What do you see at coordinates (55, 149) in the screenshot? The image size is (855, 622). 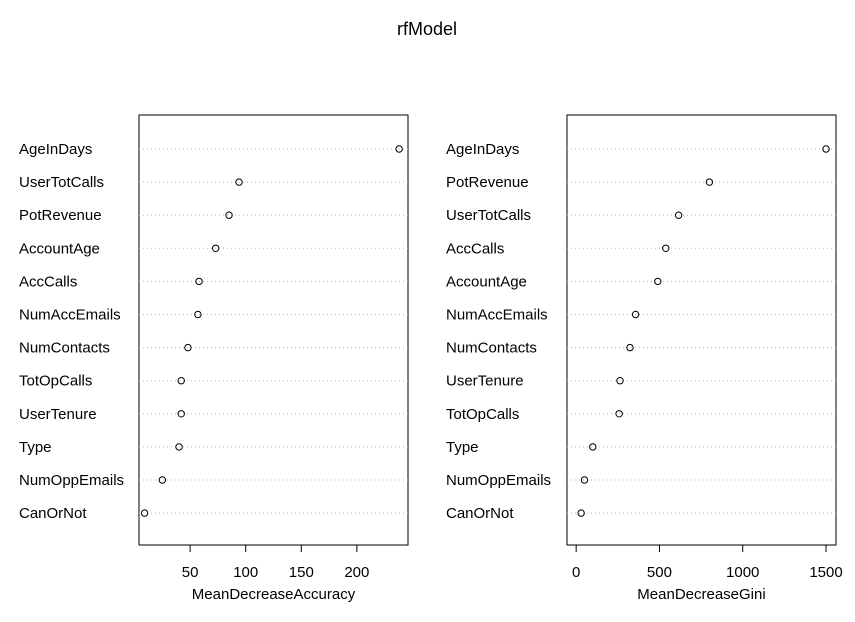 I see `panel-1-variable-label: AgeInDays` at bounding box center [55, 149].